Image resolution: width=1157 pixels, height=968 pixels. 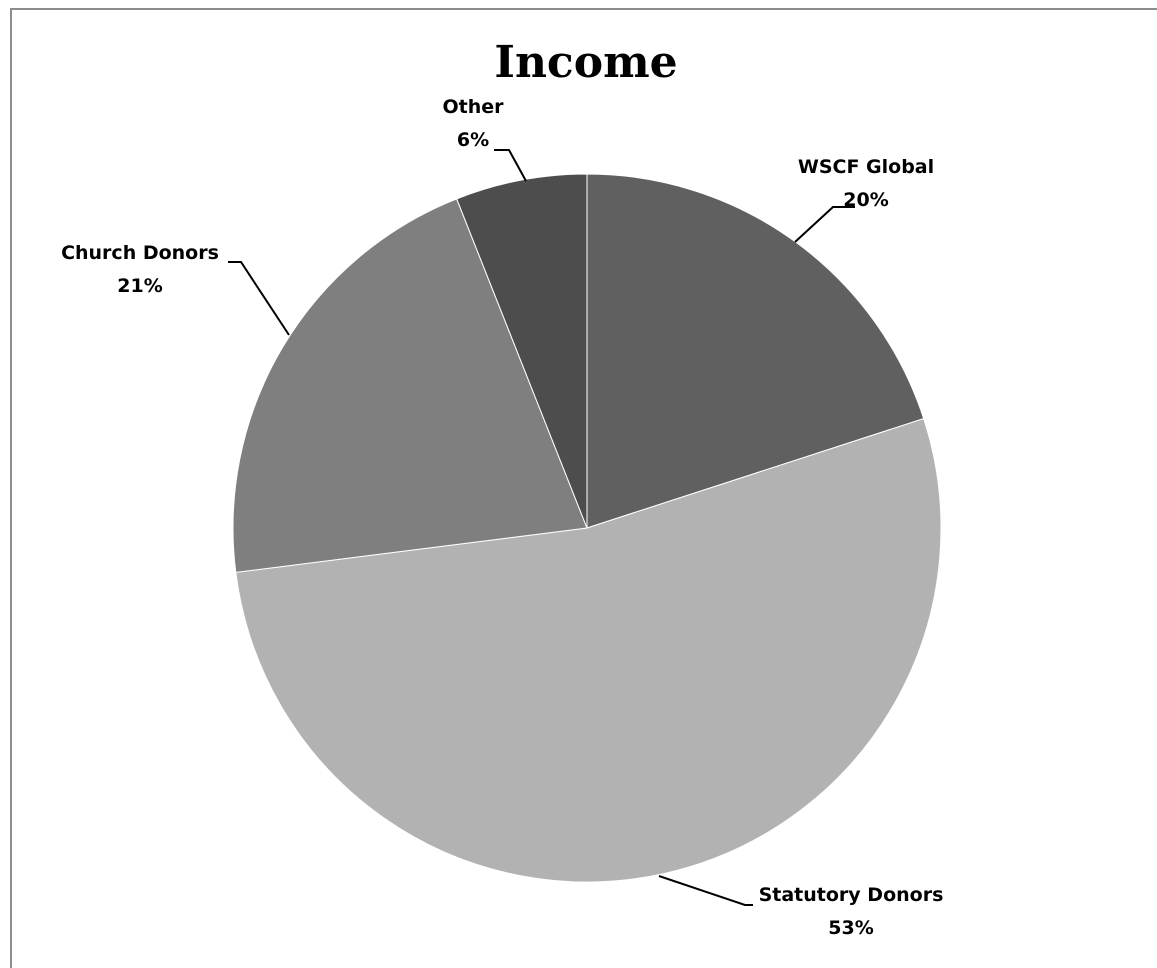 What do you see at coordinates (850, 928) in the screenshot?
I see `slice-percent-statutory-donors: 53%` at bounding box center [850, 928].